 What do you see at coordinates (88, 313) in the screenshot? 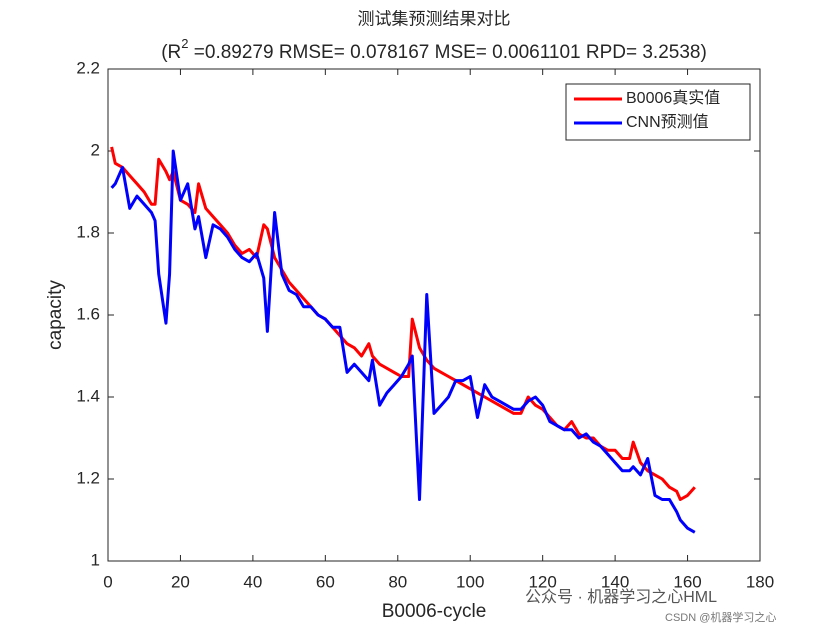
I see `y-tick-label: 1.6` at bounding box center [88, 313].